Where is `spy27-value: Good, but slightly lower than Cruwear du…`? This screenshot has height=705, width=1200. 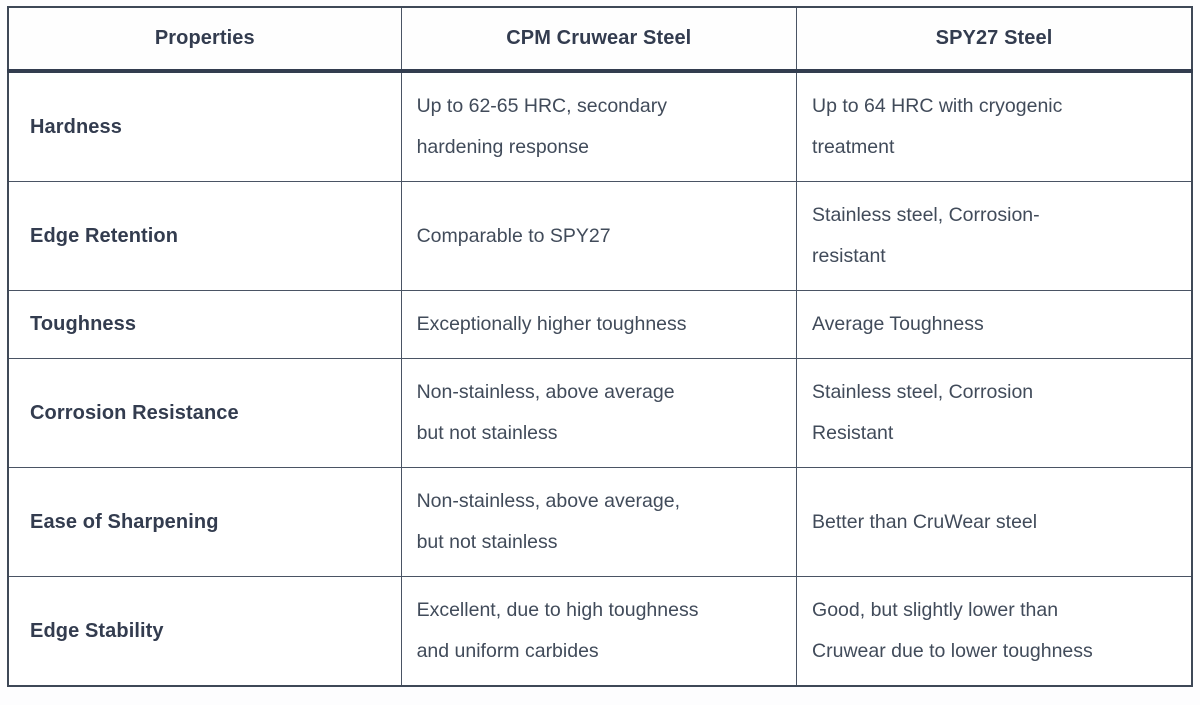
spy27-value: Good, but slightly lower than Cruwear du… is located at coordinates (994, 631).